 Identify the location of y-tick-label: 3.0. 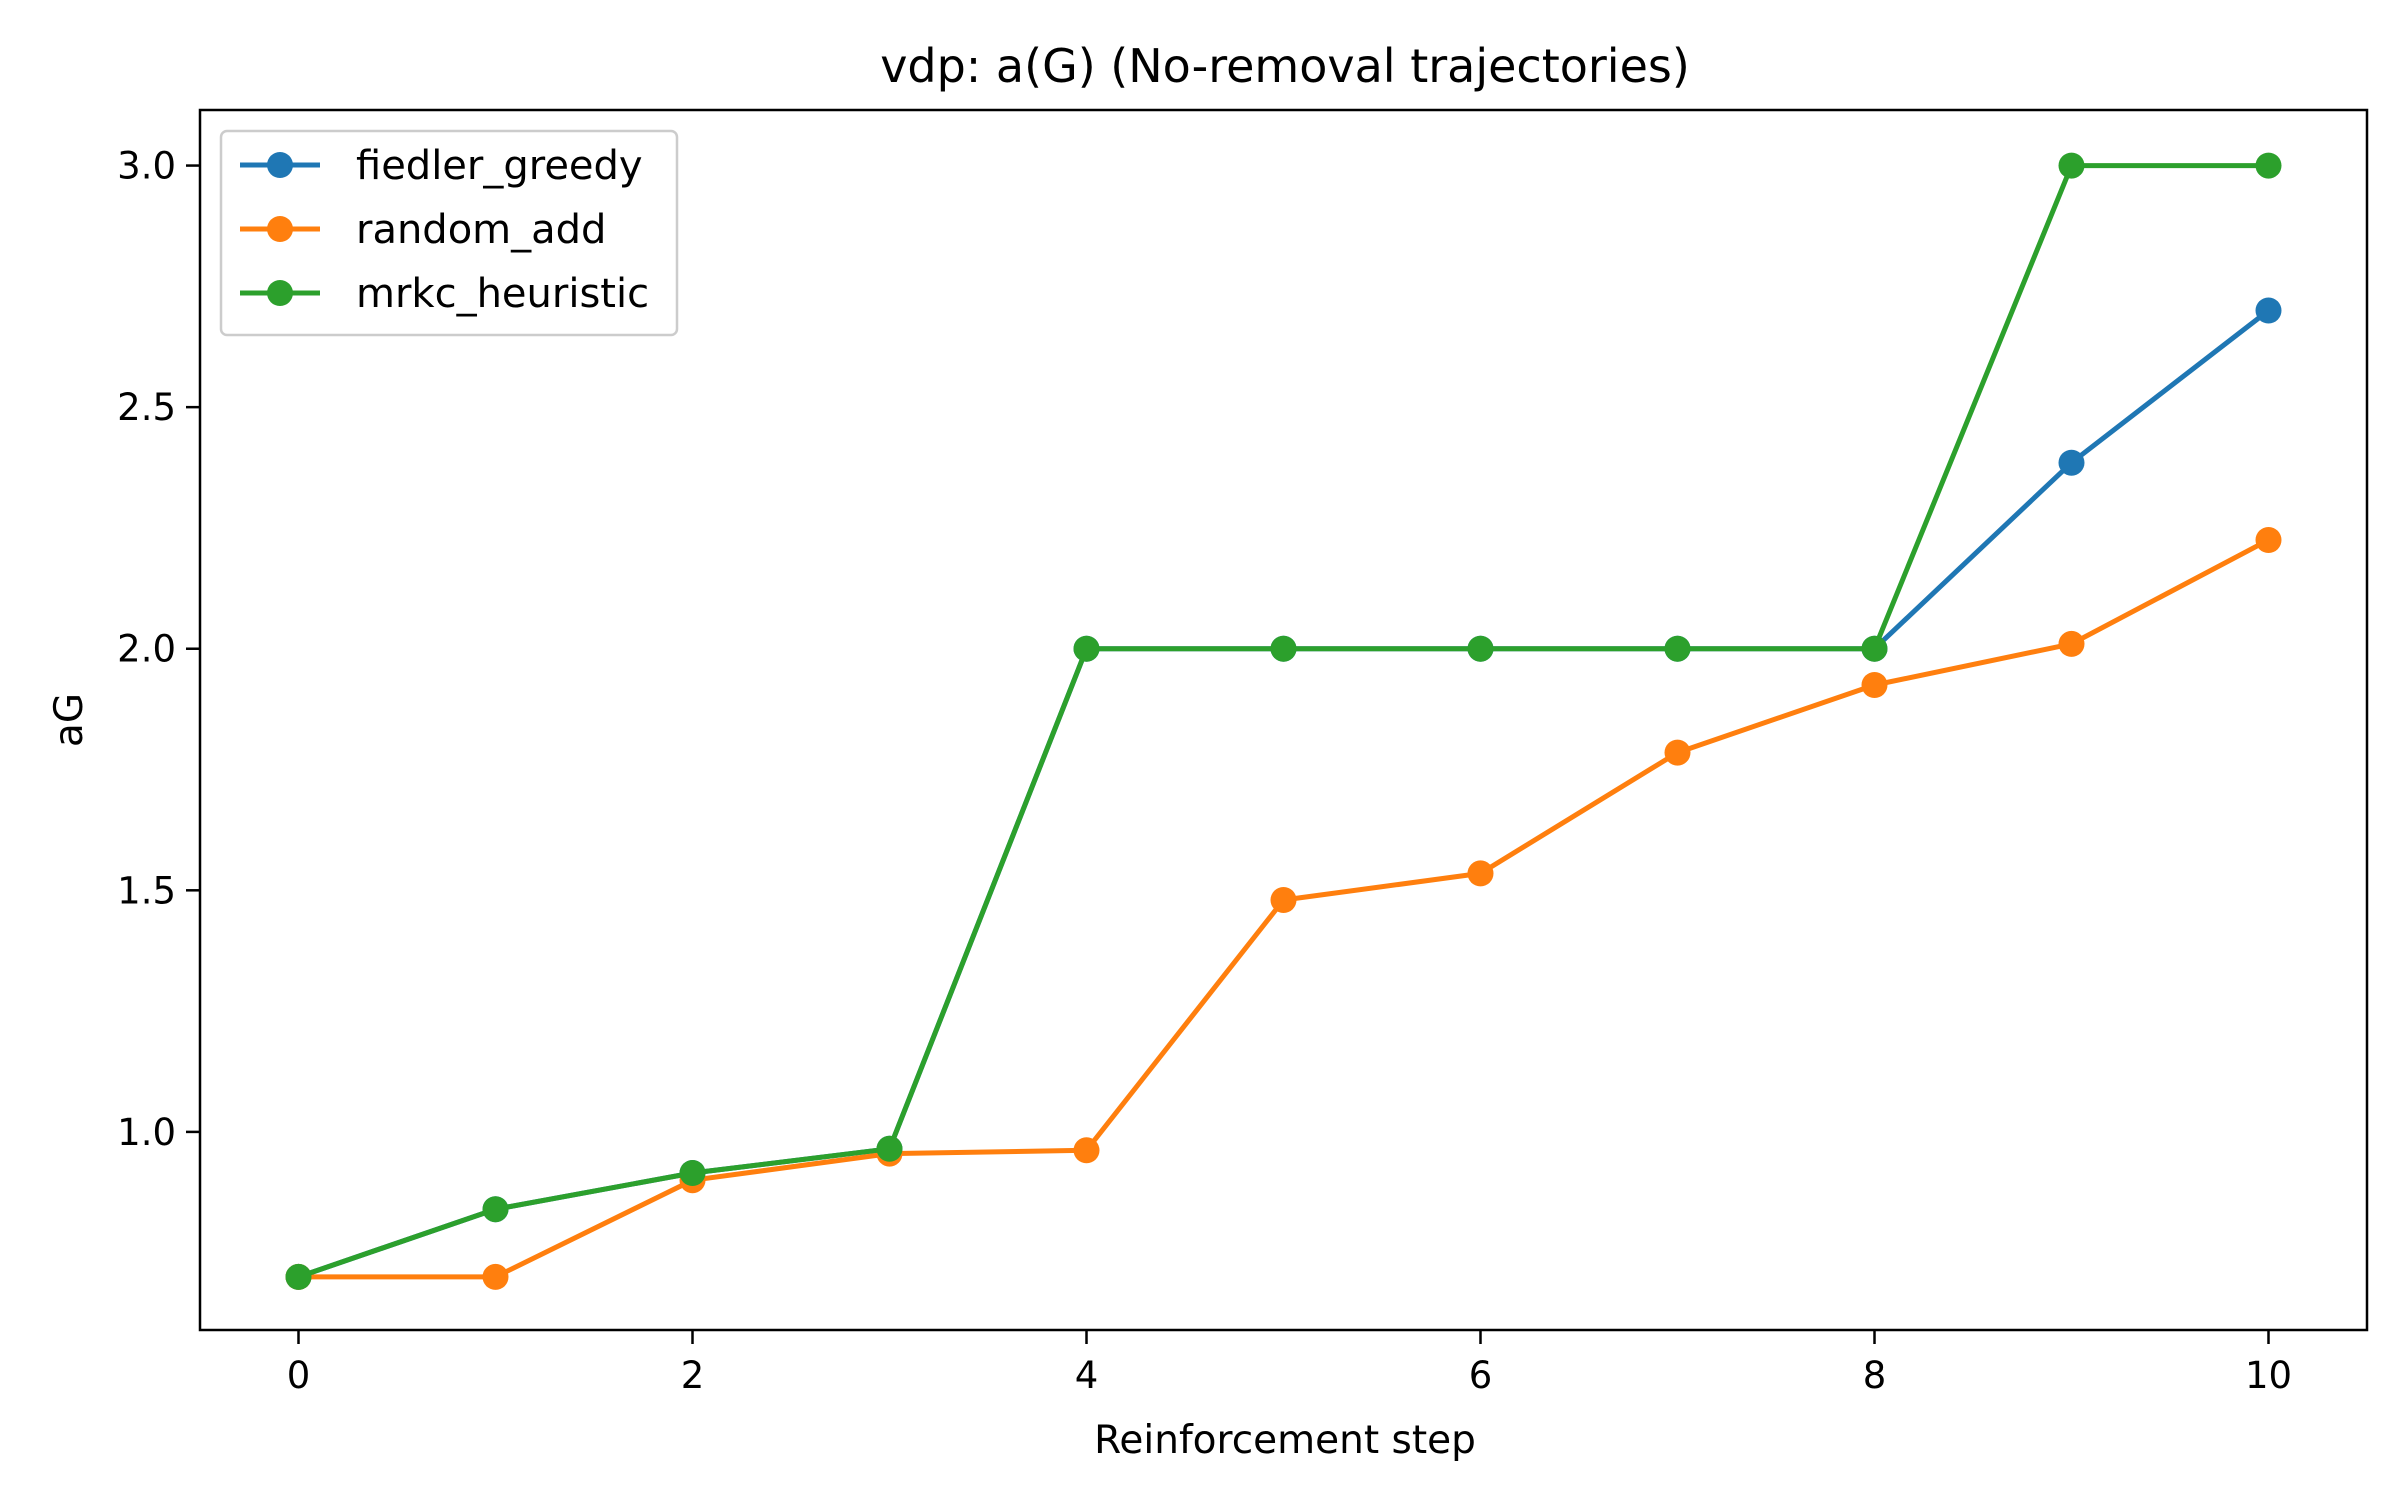
(146, 166).